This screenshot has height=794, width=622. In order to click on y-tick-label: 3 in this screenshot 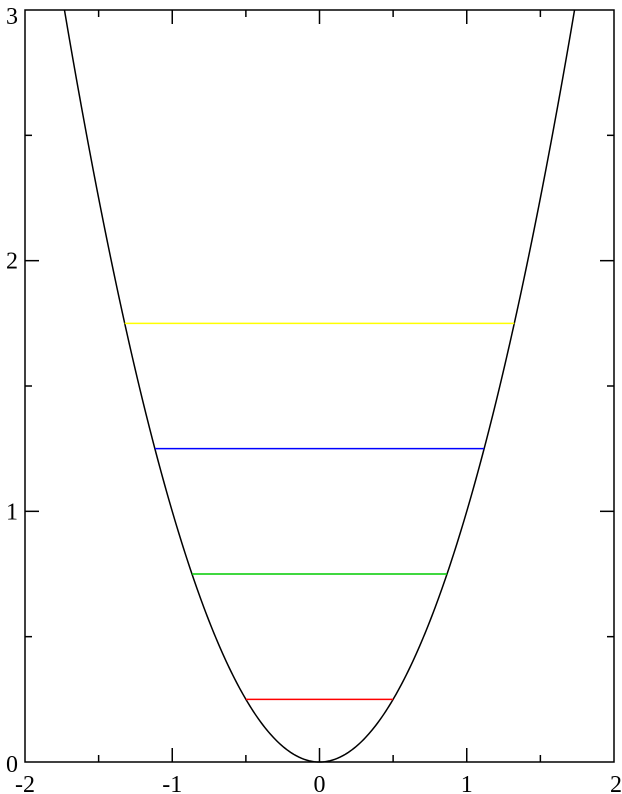, I will do `click(12, 17)`.